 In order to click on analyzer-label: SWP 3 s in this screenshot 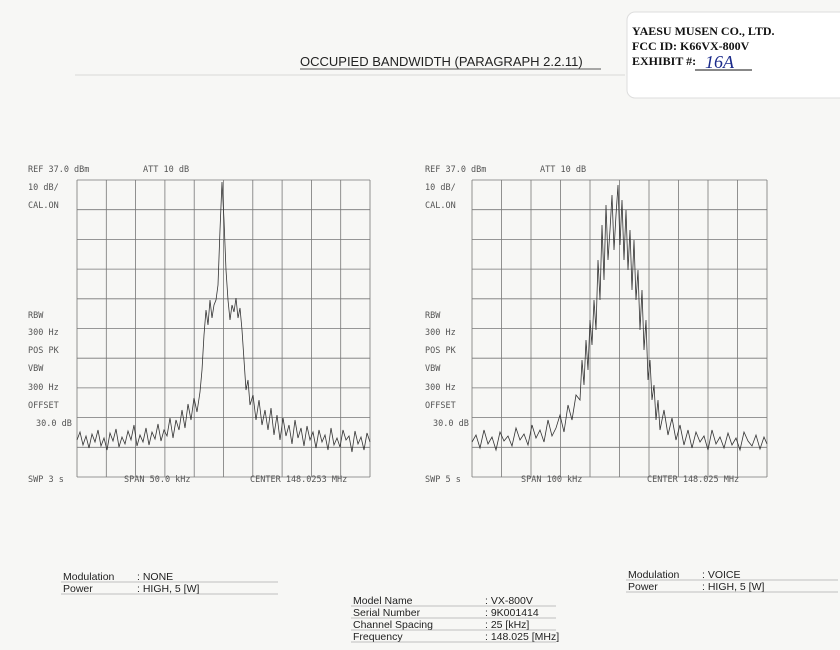, I will do `click(46, 480)`.